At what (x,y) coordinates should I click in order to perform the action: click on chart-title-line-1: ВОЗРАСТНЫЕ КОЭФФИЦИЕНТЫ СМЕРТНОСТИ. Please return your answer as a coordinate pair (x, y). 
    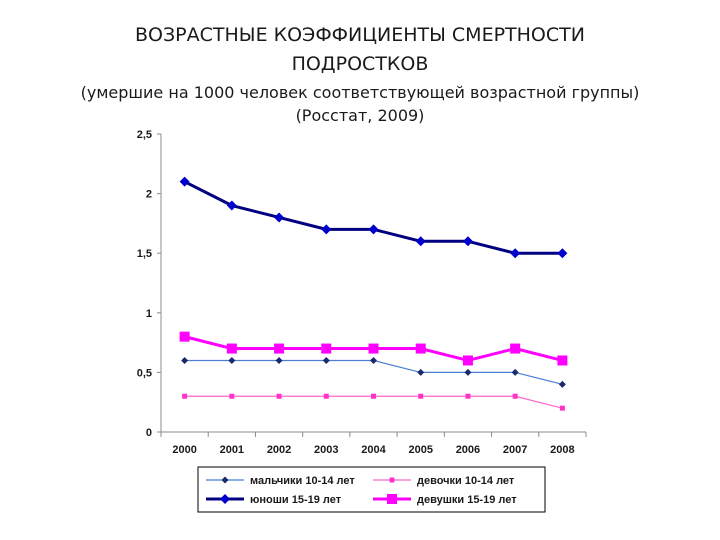
    Looking at the image, I should click on (360, 35).